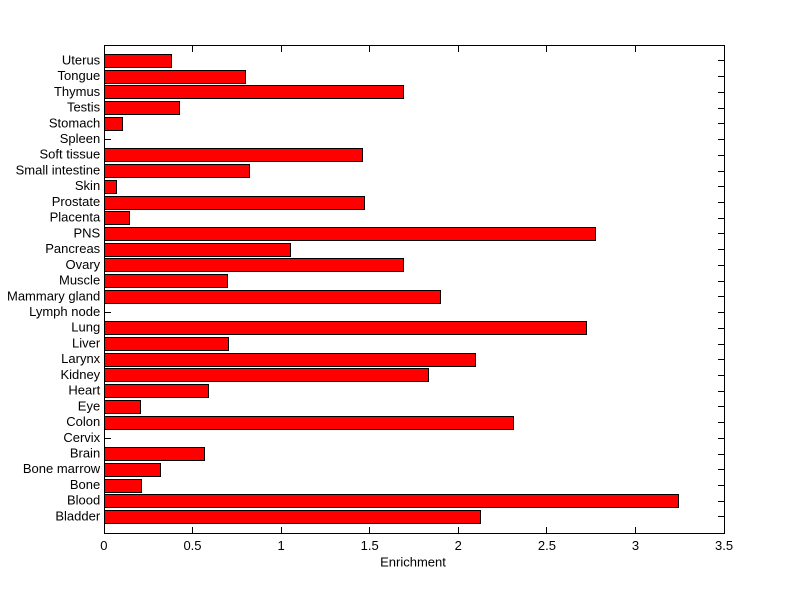 Image resolution: width=800 pixels, height=599 pixels. Describe the element at coordinates (83, 421) in the screenshot. I see `svg-text: Colon` at that location.